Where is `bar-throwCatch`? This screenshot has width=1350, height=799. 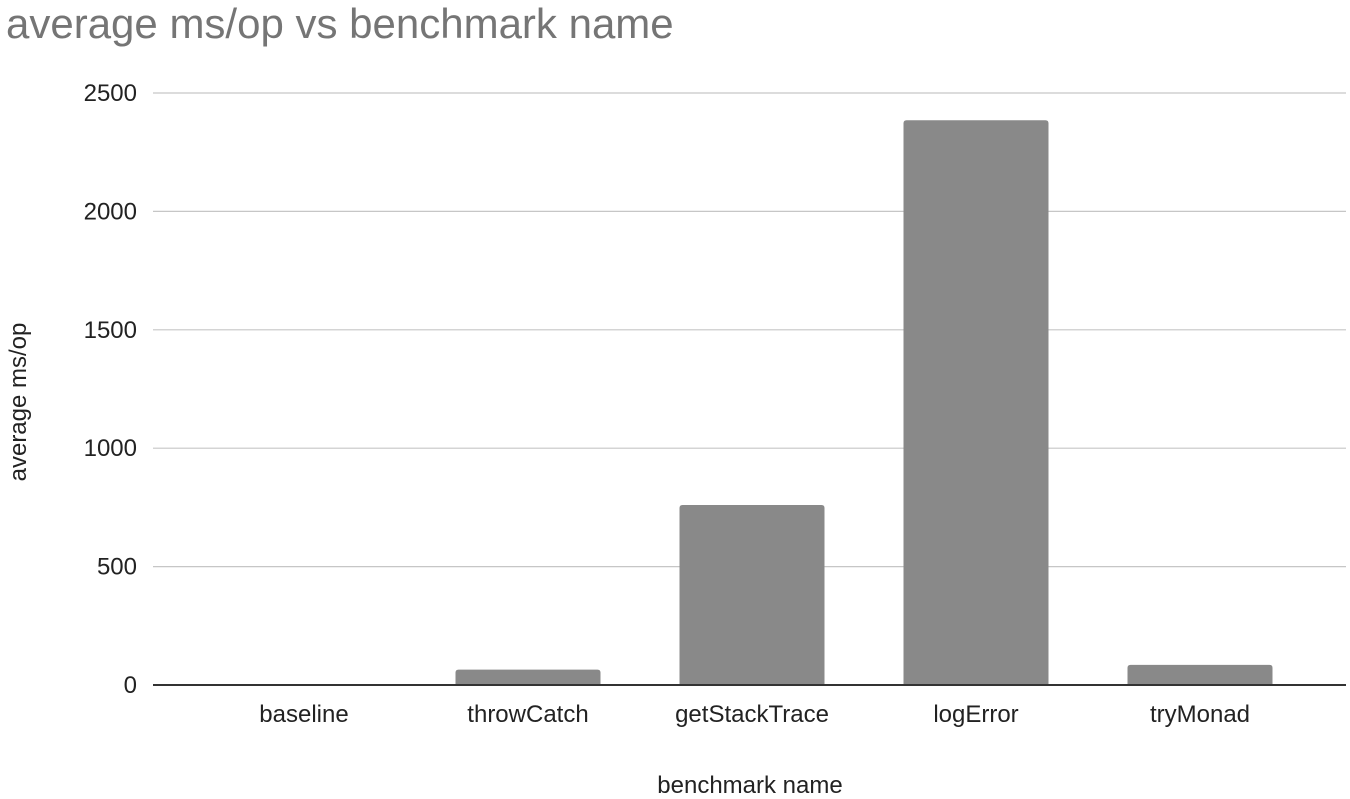
bar-throwCatch is located at coordinates (528, 677).